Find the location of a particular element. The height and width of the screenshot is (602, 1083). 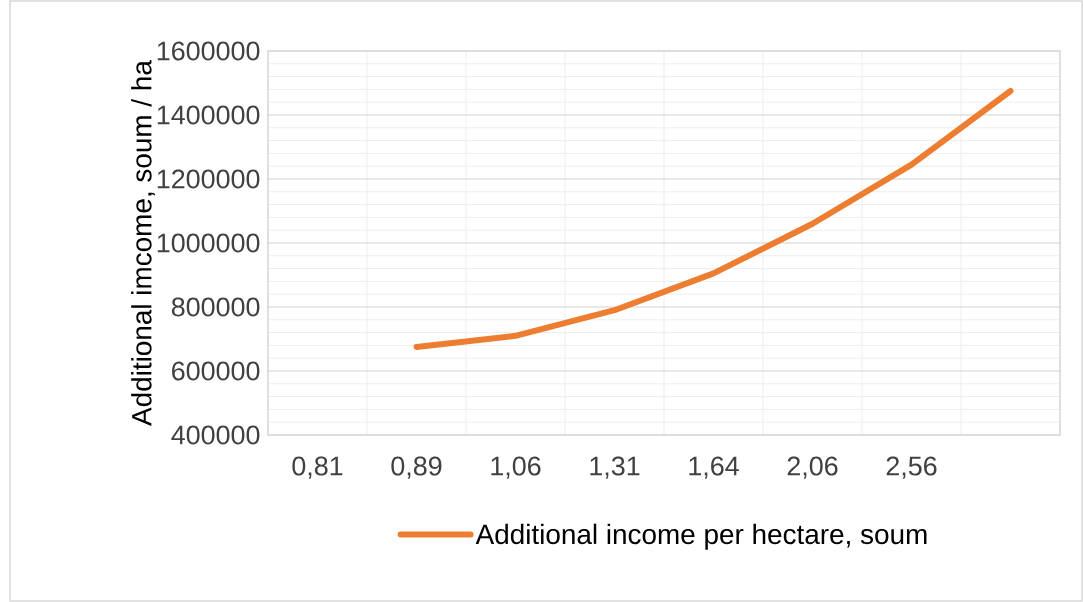

x-tick-label: 0,89 is located at coordinates (416, 467).